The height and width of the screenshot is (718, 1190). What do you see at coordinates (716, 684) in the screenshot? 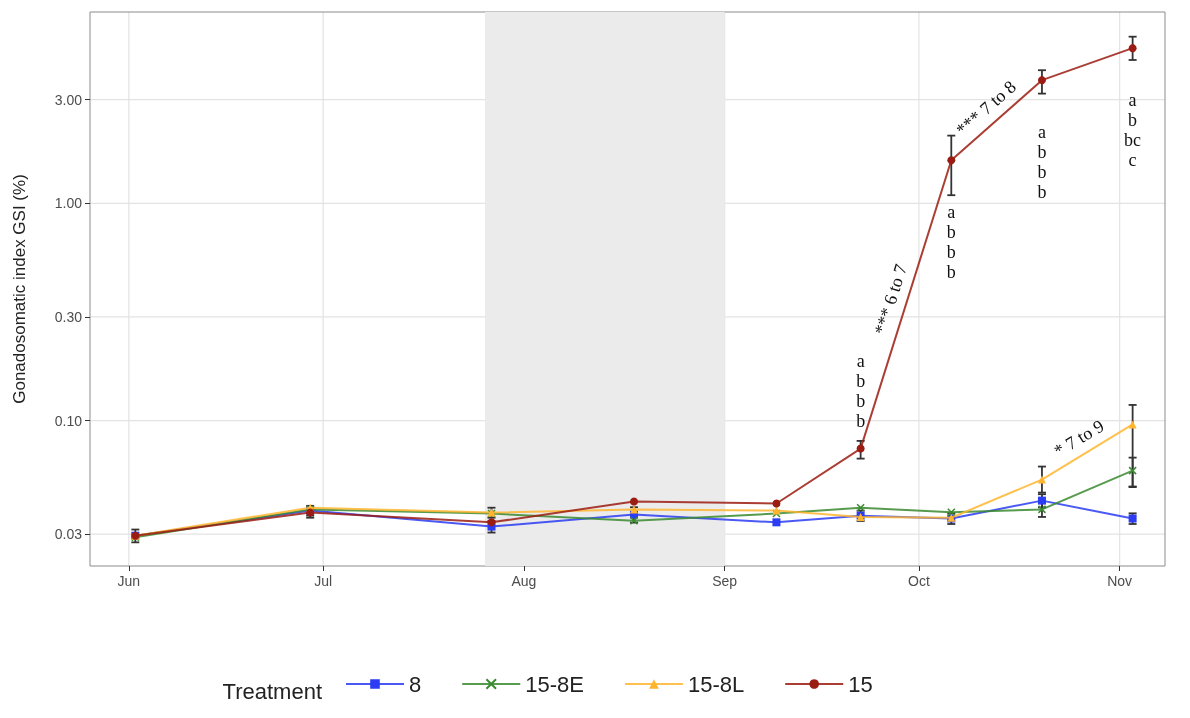
I see `legend-label: 15-8L` at bounding box center [716, 684].